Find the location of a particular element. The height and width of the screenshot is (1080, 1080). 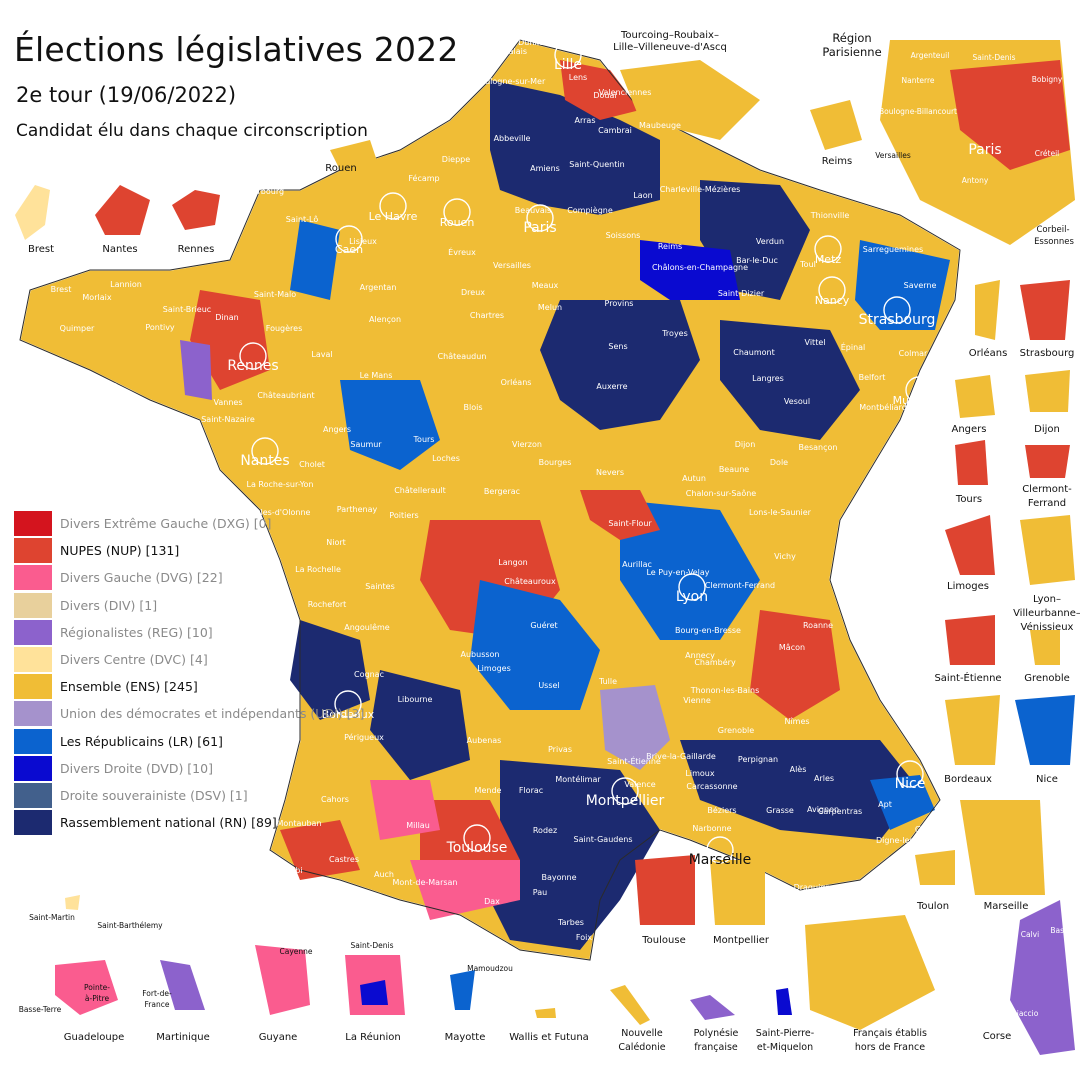

city-label: Valence is located at coordinates (639, 784).